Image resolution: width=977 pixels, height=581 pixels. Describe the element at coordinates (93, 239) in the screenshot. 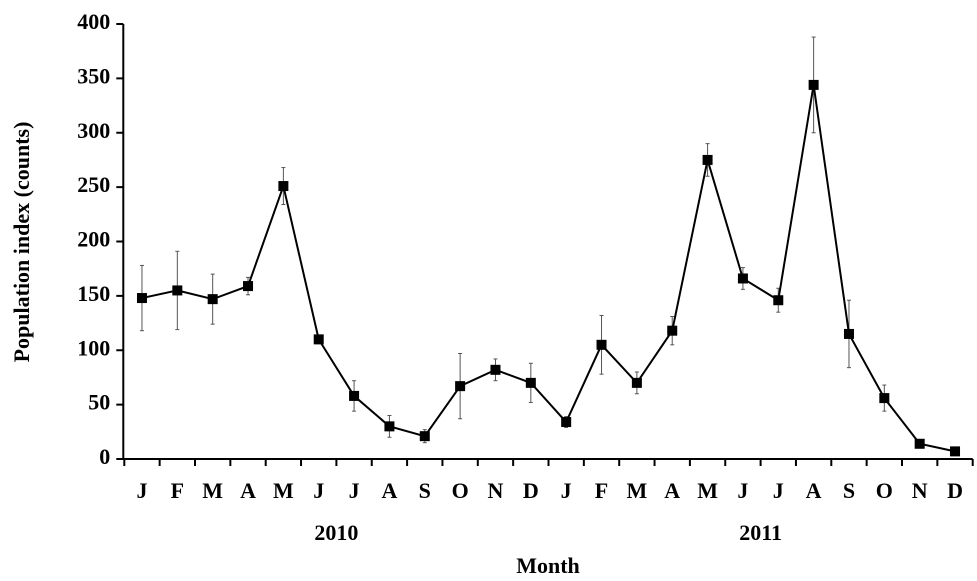

I see `y-tick-label: 200` at that location.